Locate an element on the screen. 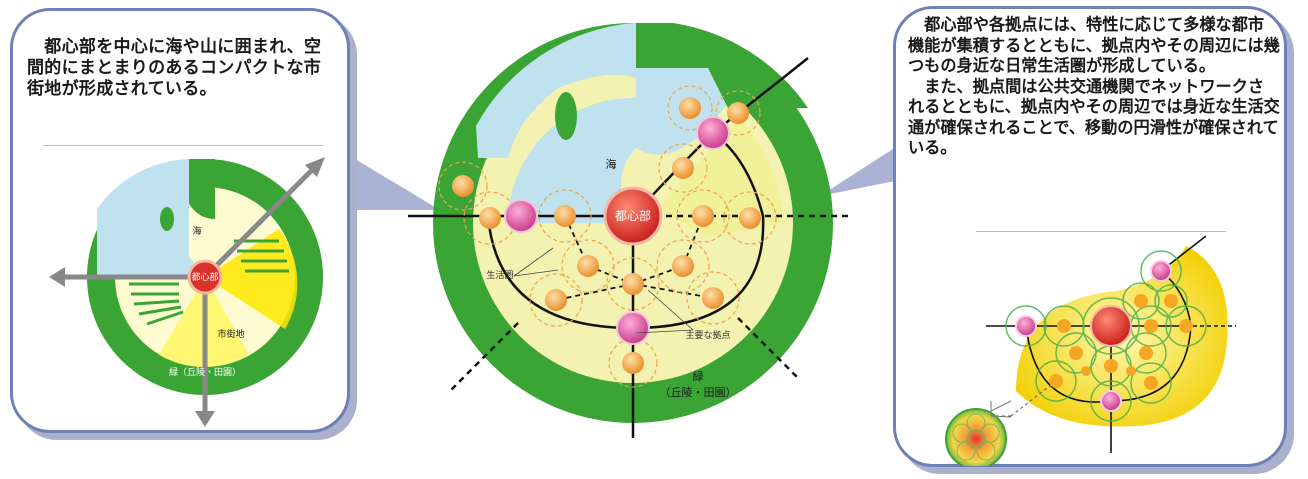  center-major-nodes is located at coordinates (617, 230).